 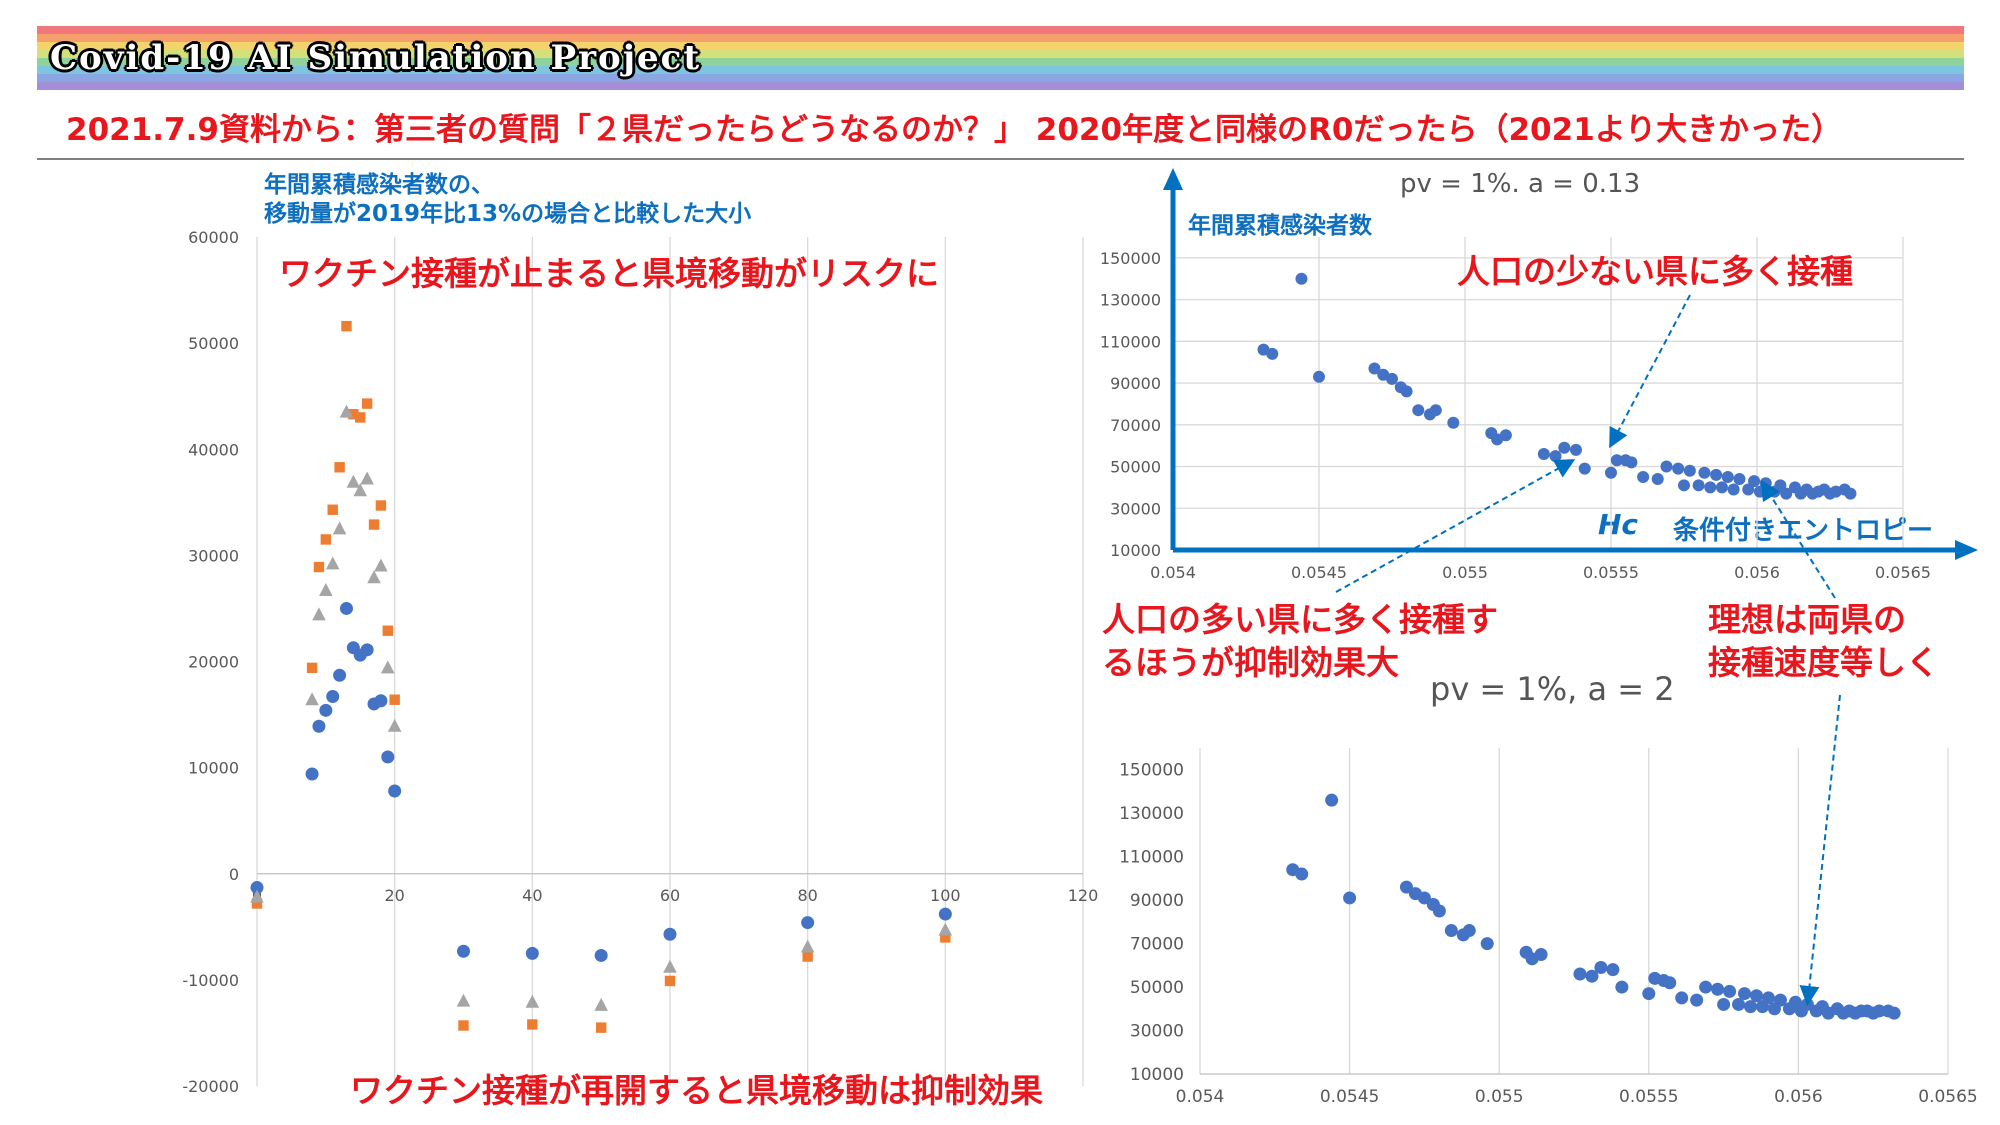 I want to click on x-tick-label: 60, so click(x=670, y=895).